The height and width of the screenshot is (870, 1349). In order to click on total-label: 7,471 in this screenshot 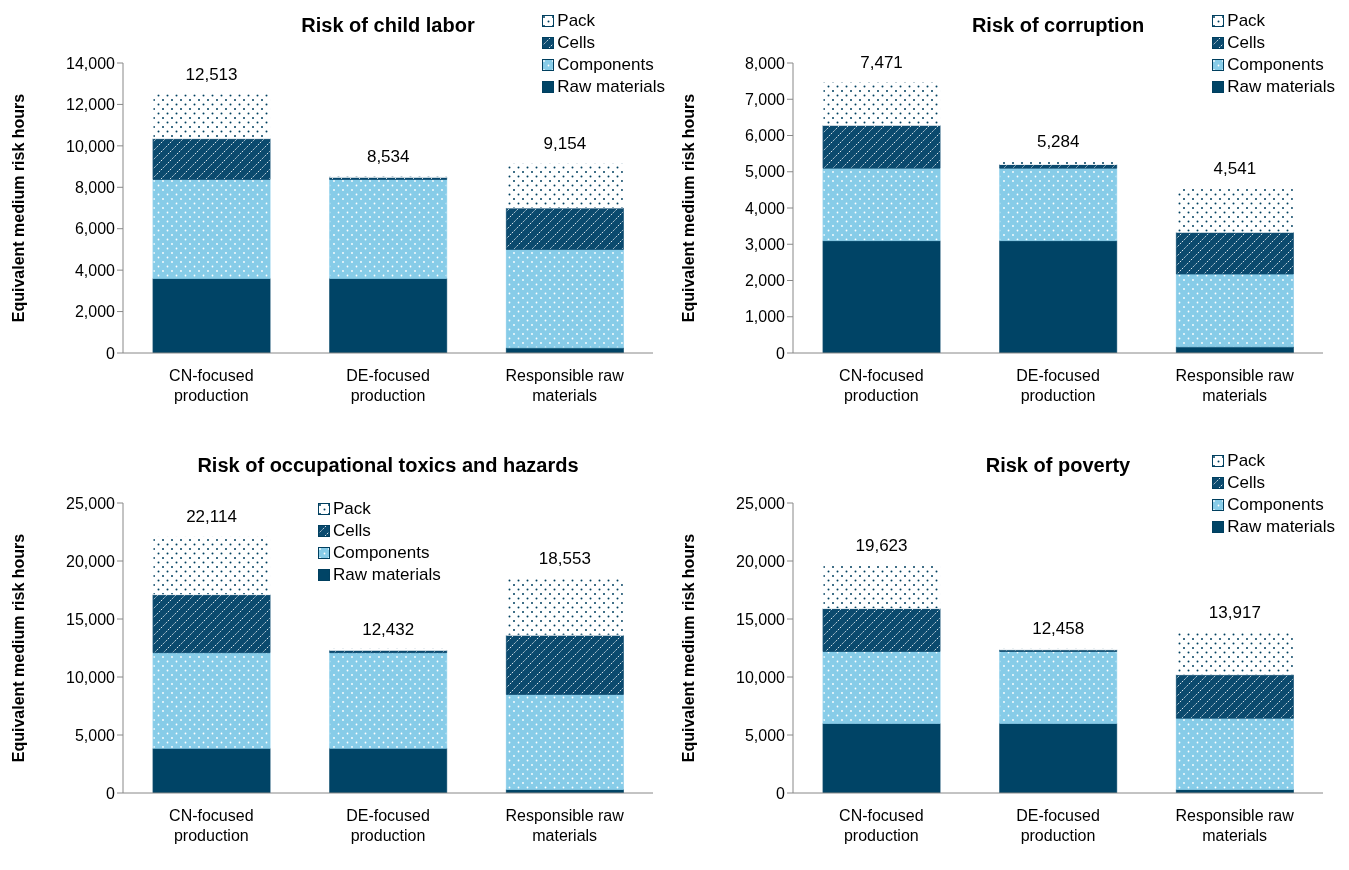, I will do `click(881, 63)`.